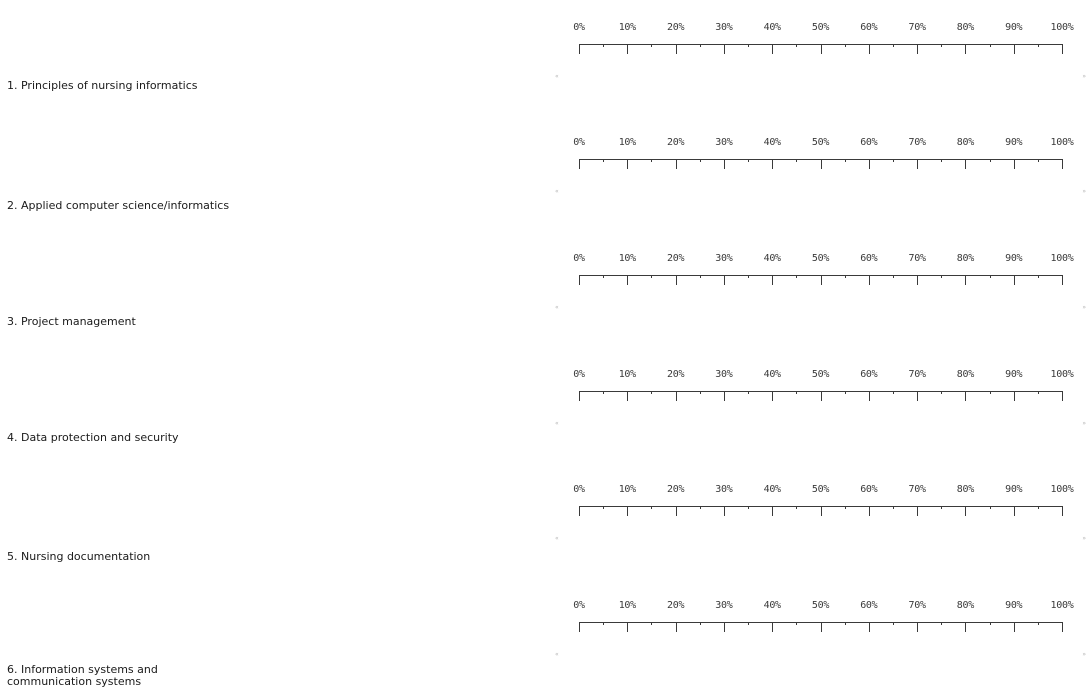 This screenshot has height=698, width=1088. I want to click on scale-tick-label: 30%, so click(724, 258).